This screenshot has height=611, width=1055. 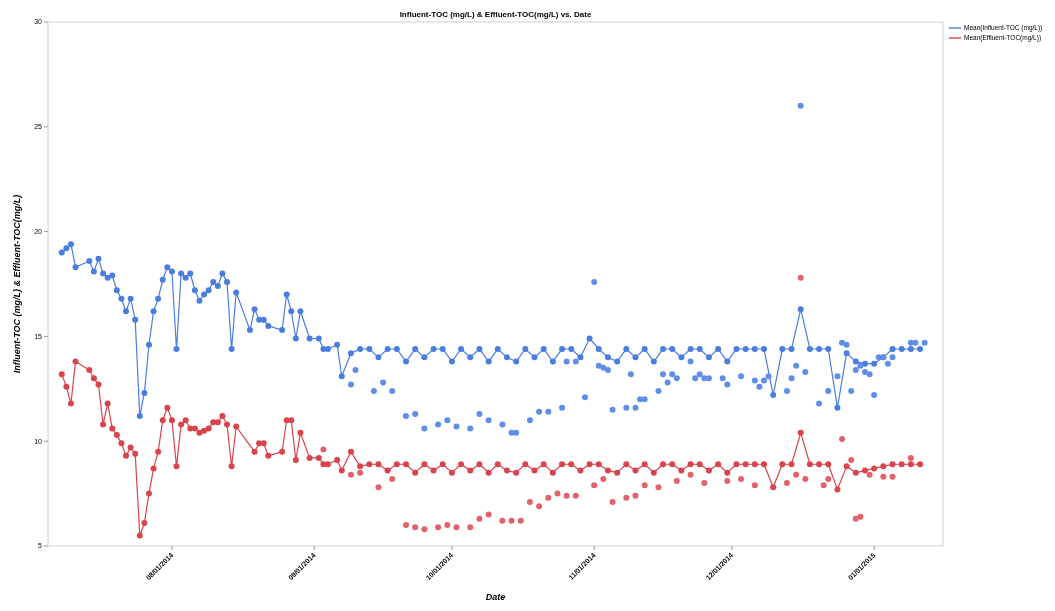 What do you see at coordinates (495, 597) in the screenshot?
I see `x-axis-title: Date` at bounding box center [495, 597].